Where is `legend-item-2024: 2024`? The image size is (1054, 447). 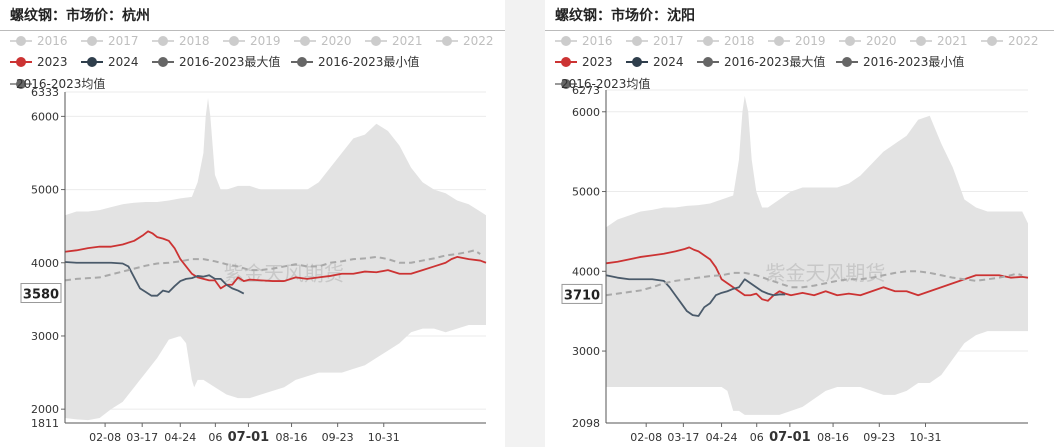
legend-item-2024: 2024 is located at coordinates (110, 62).